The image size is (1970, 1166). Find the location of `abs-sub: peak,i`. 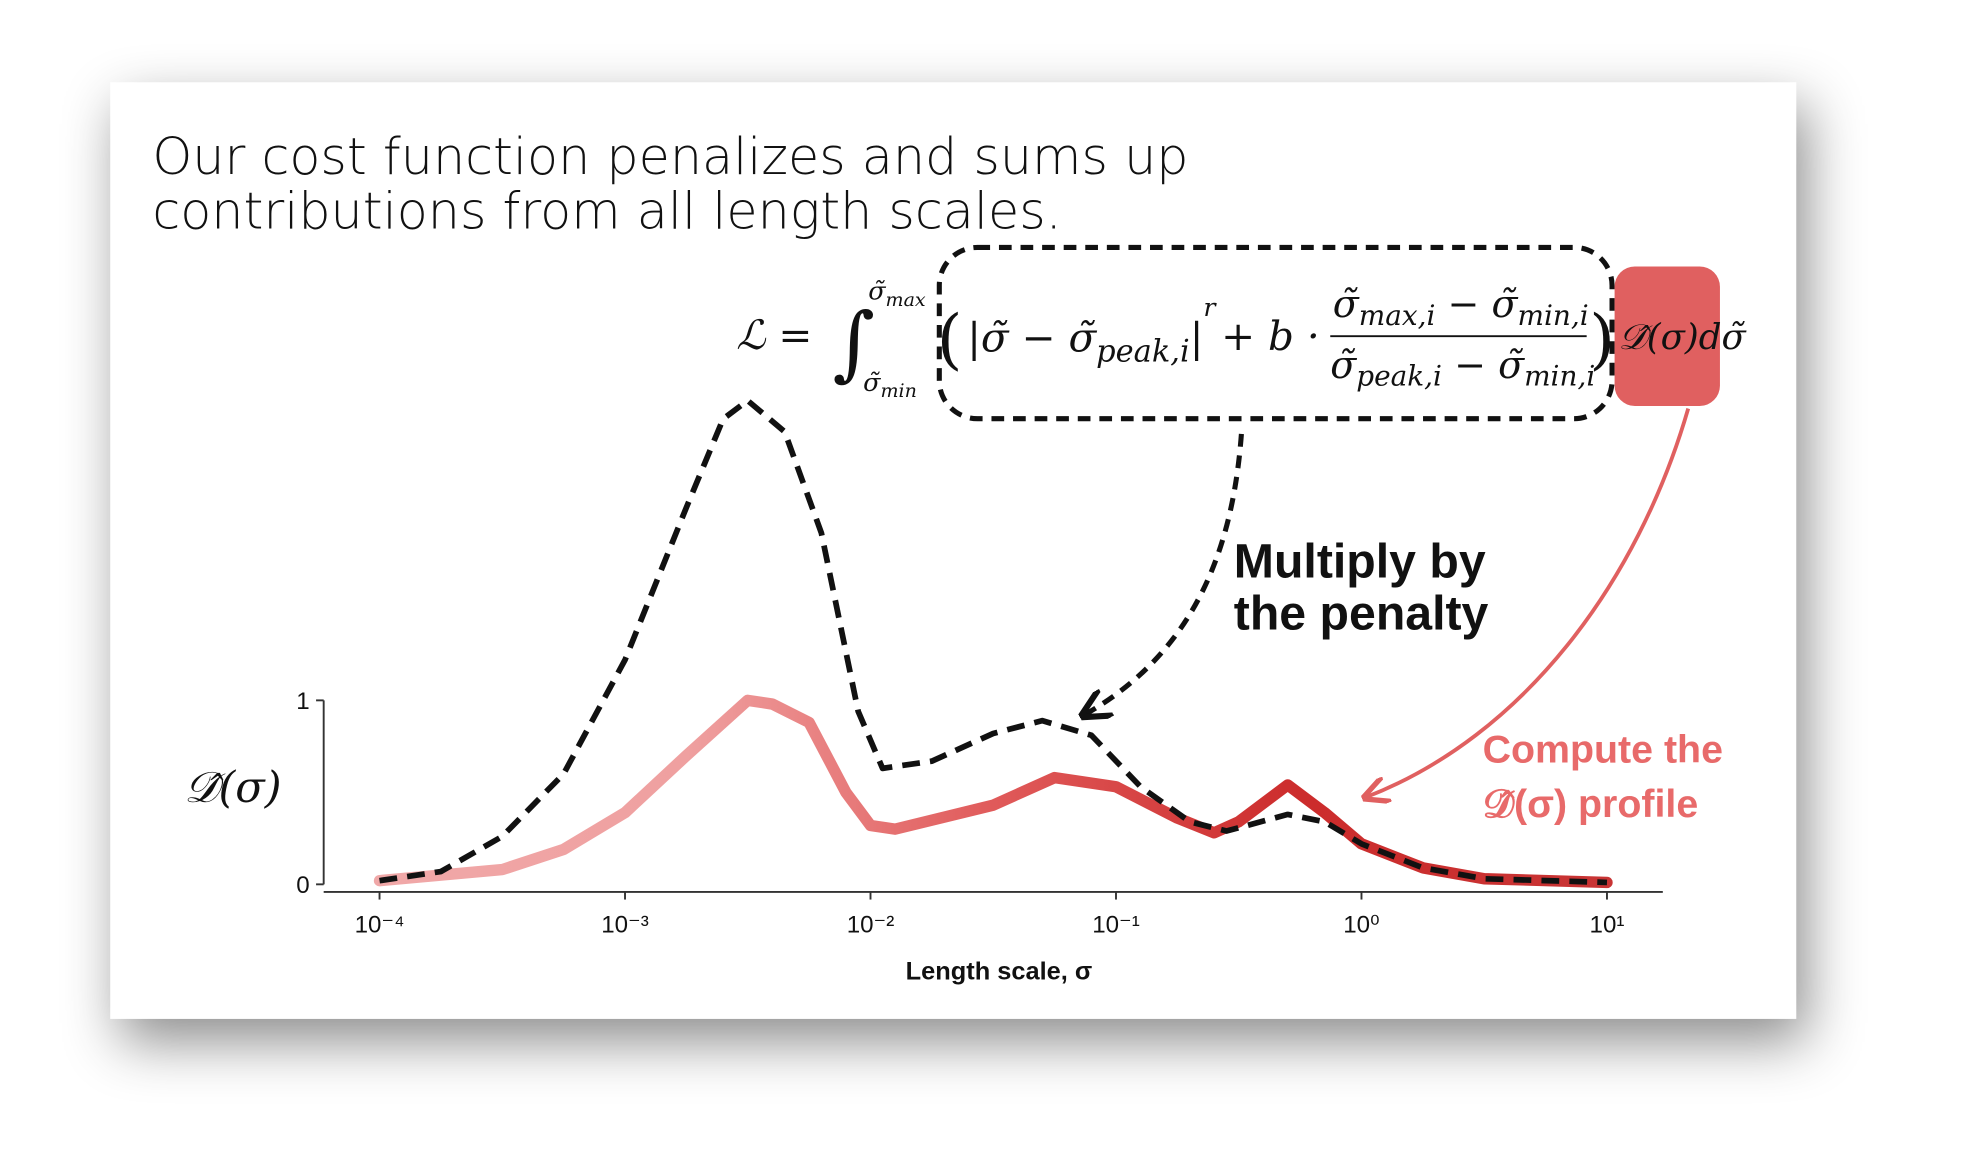

abs-sub: peak,i is located at coordinates (1143, 352).